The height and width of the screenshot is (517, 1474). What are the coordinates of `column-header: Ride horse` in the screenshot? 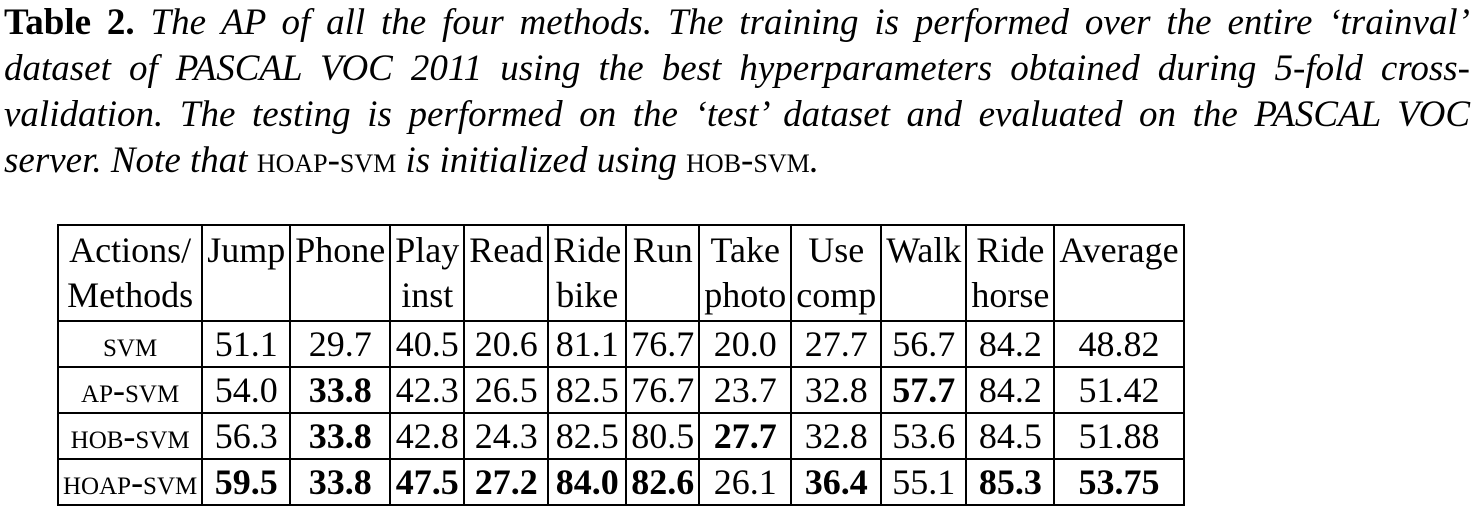 It's located at (1010, 273).